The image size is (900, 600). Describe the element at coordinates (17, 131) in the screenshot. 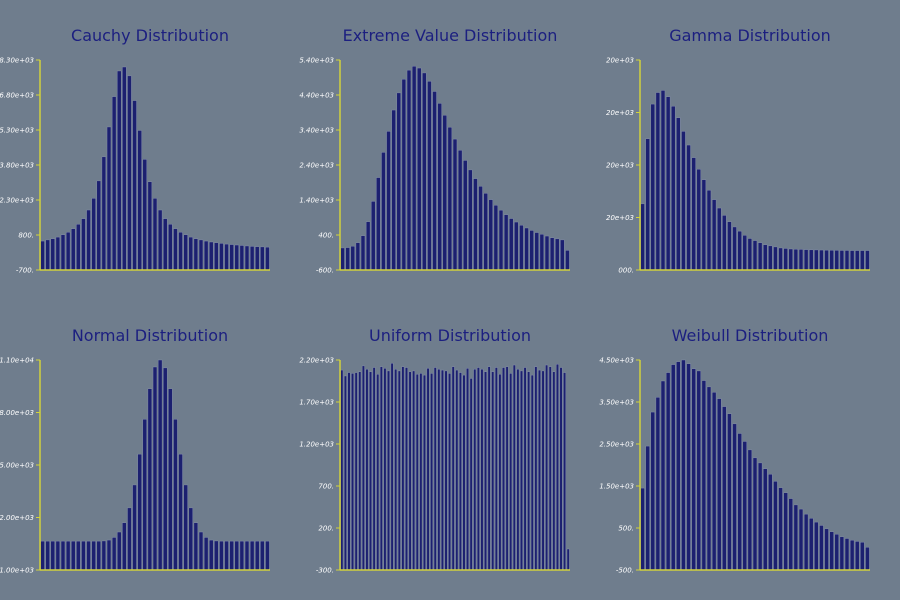

I see `y-tick-label: 5.30e+03` at that location.